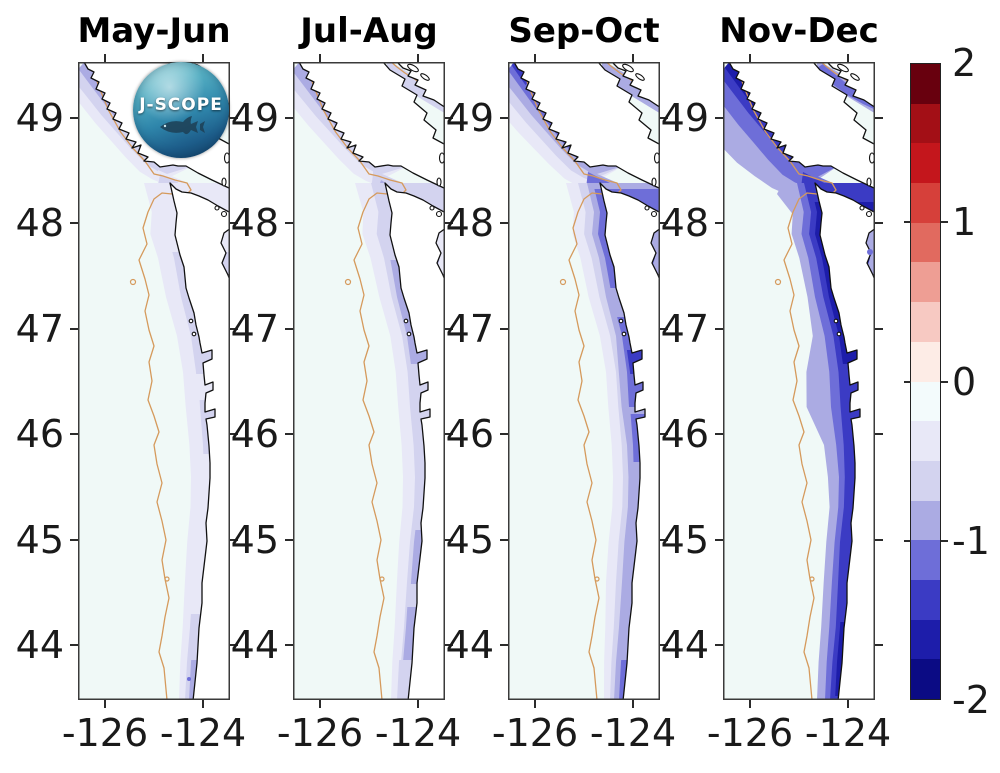 The width and height of the screenshot is (1000, 773). What do you see at coordinates (684, 118) in the screenshot?
I see `y-tick-label: 49` at bounding box center [684, 118].